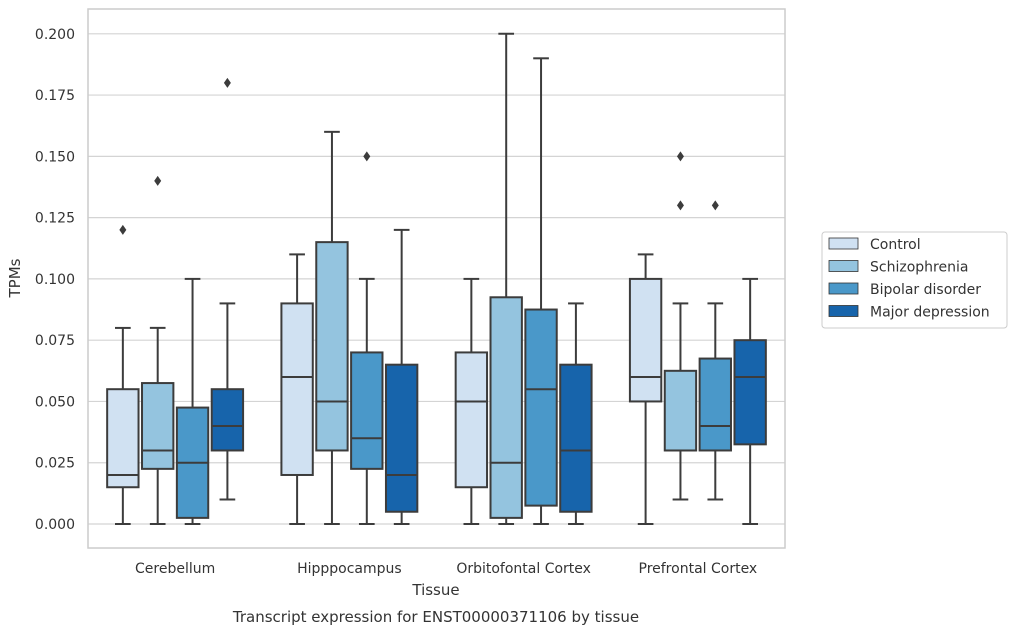 The image size is (1017, 634). What do you see at coordinates (55, 35) in the screenshot?
I see `y-tick-label: 0.200` at bounding box center [55, 35].